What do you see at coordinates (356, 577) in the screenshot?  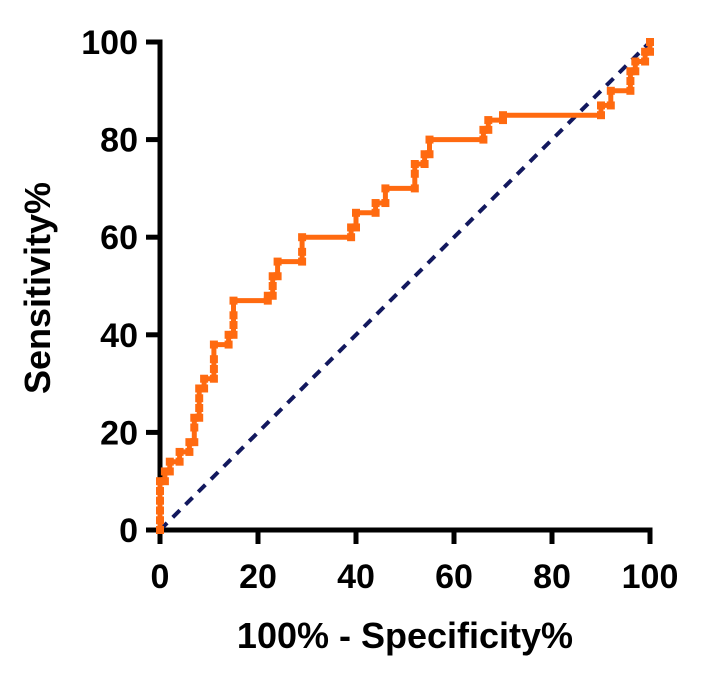 I see `x-tick-label: 40` at bounding box center [356, 577].